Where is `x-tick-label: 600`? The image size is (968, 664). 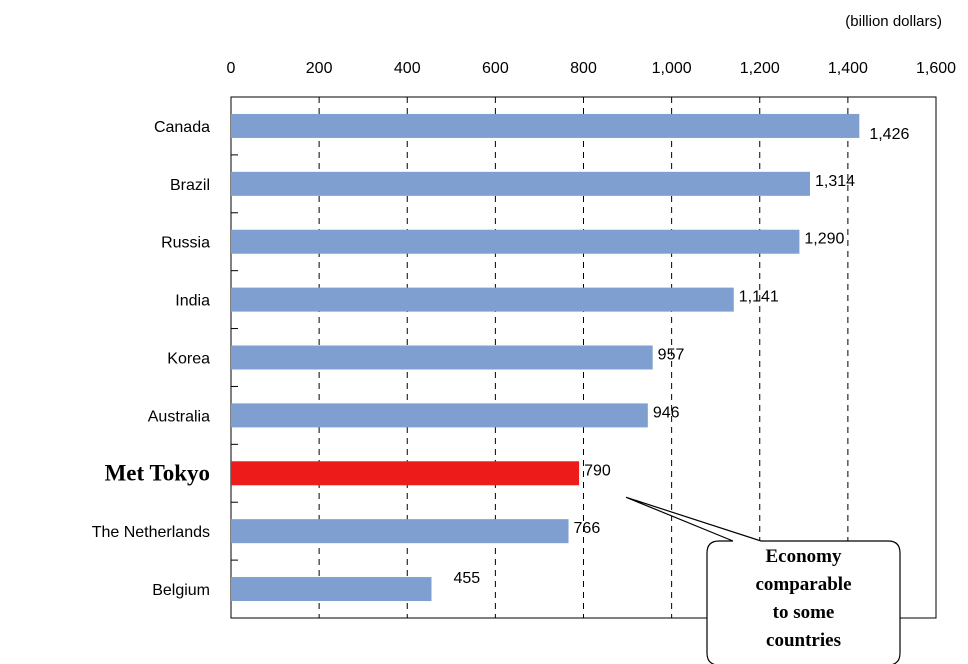
x-tick-label: 600 is located at coordinates (495, 68).